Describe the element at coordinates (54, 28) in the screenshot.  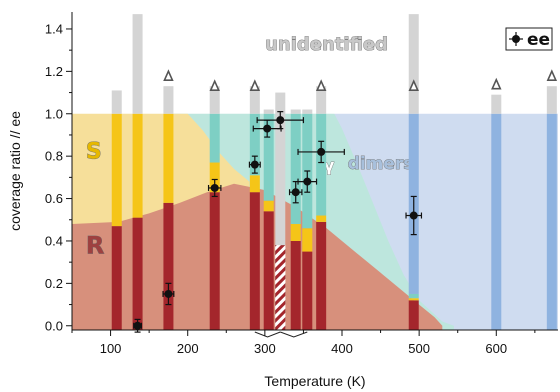
I see `y-tick-label-8: 1.4` at that location.